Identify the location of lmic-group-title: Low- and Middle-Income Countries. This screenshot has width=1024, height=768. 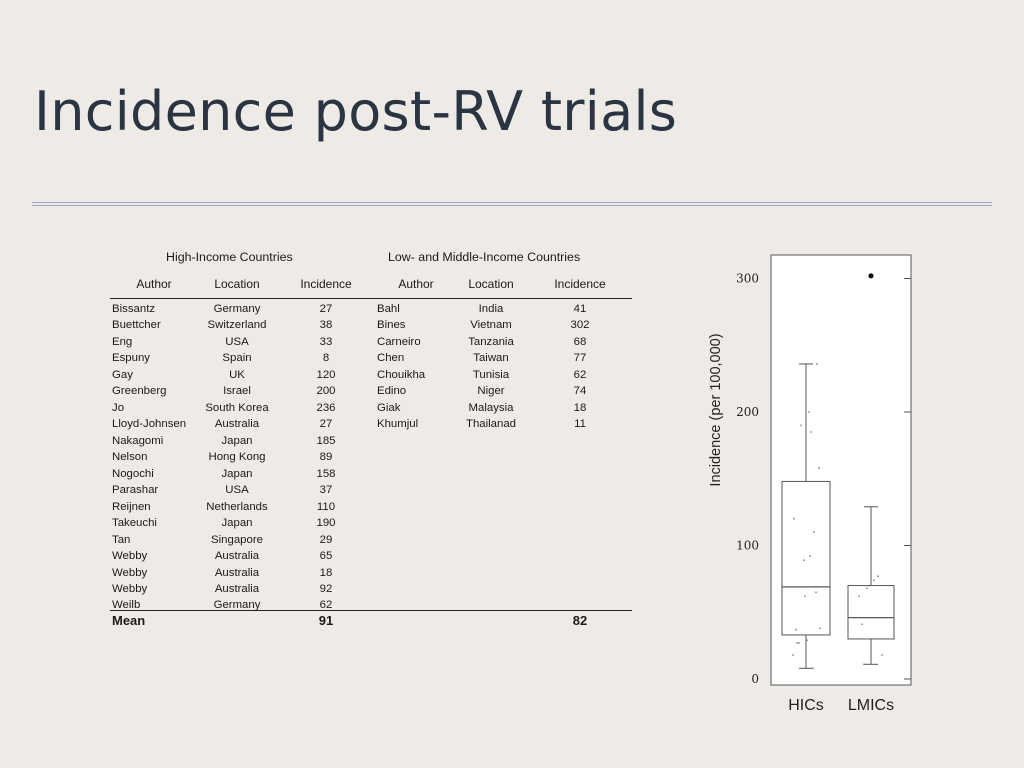
(484, 257).